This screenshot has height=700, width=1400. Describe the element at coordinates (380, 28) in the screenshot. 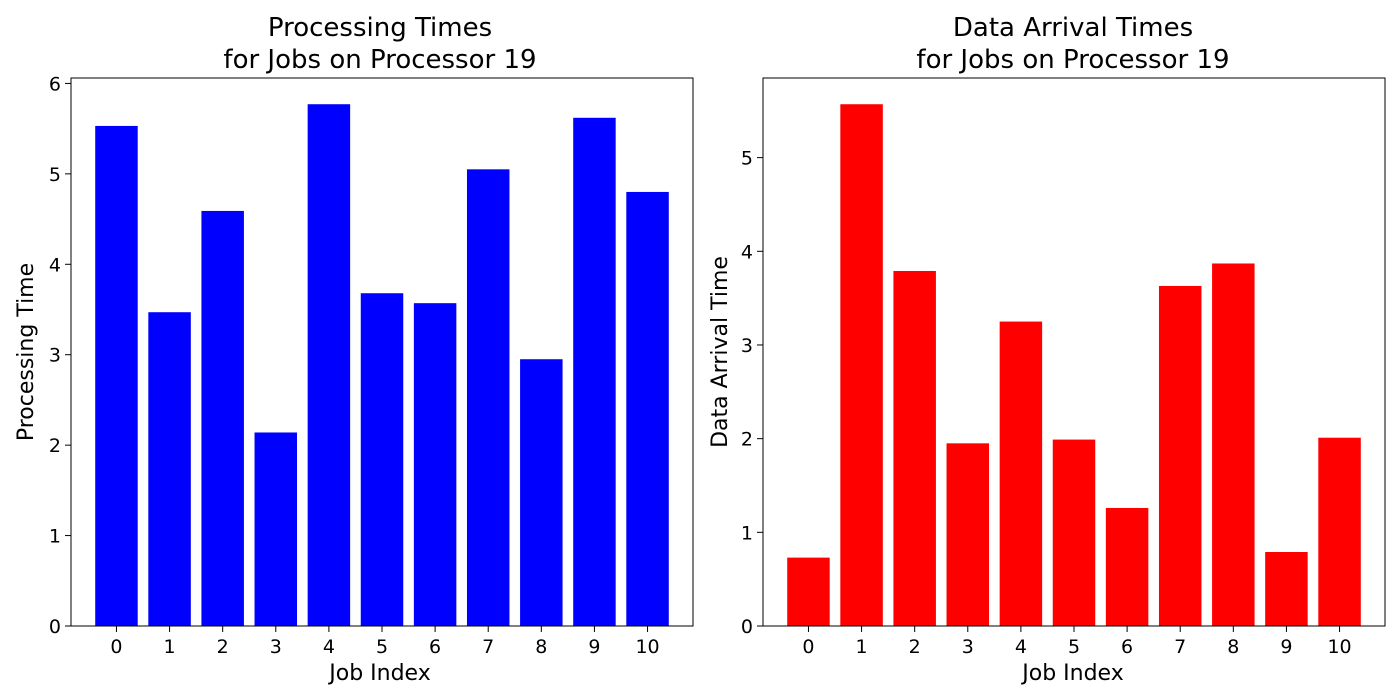

I see `chart-title-line1: Processing Times` at that location.